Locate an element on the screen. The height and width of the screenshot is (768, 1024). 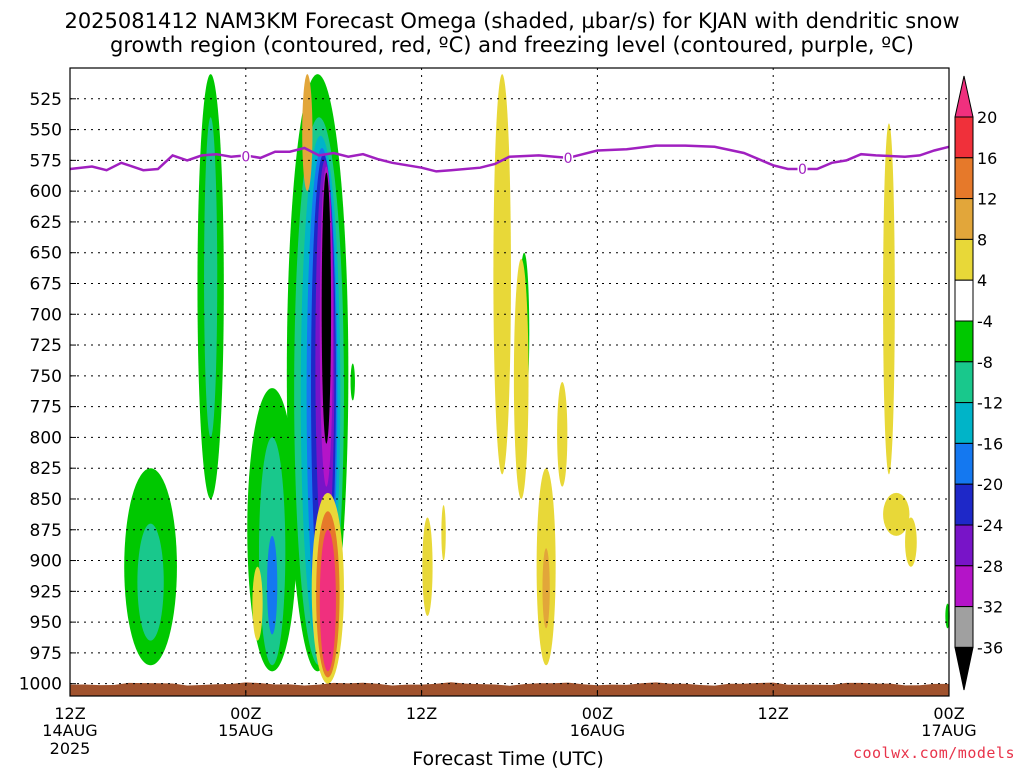
colorbar-label: -4 is located at coordinates (985, 321).